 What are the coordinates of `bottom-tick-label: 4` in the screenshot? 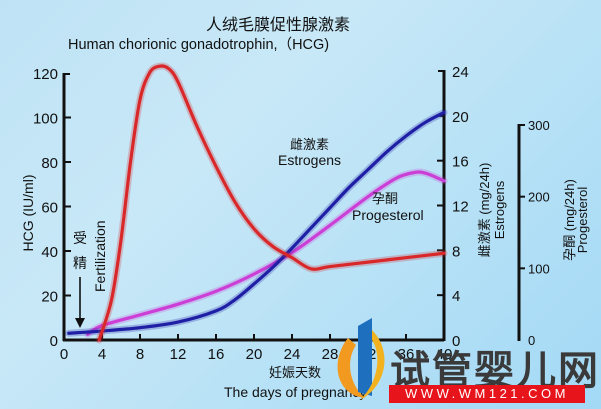 It's located at (102, 354).